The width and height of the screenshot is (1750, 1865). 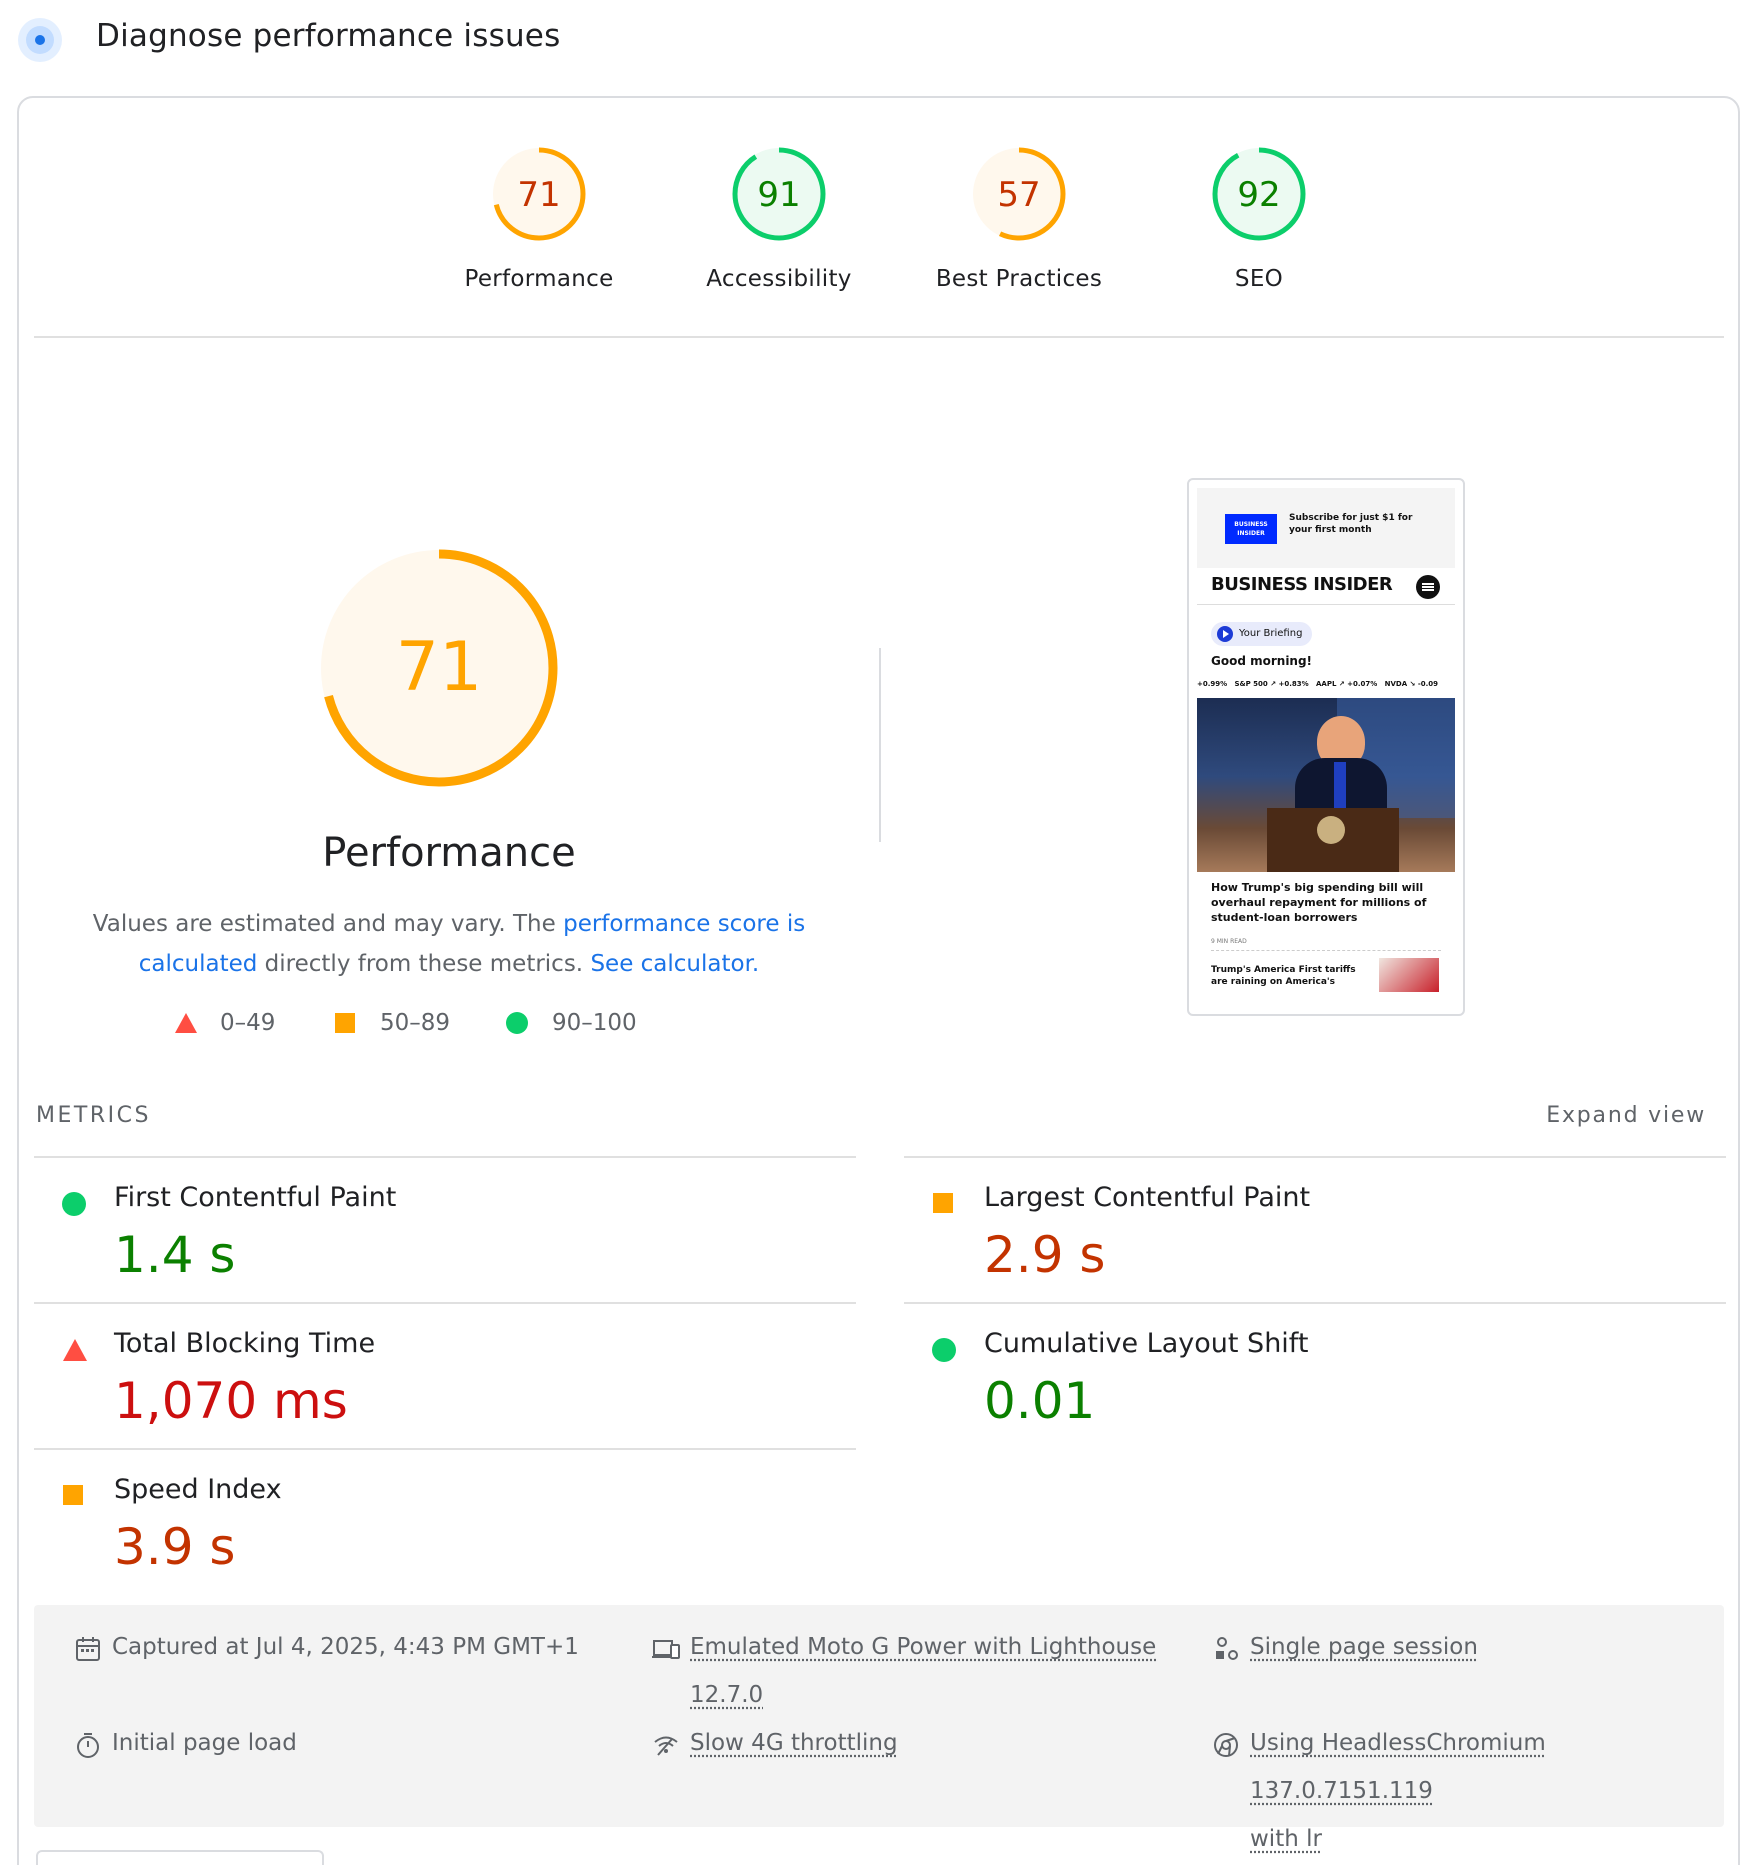 What do you see at coordinates (517, 1023) in the screenshot?
I see `circle-icon` at bounding box center [517, 1023].